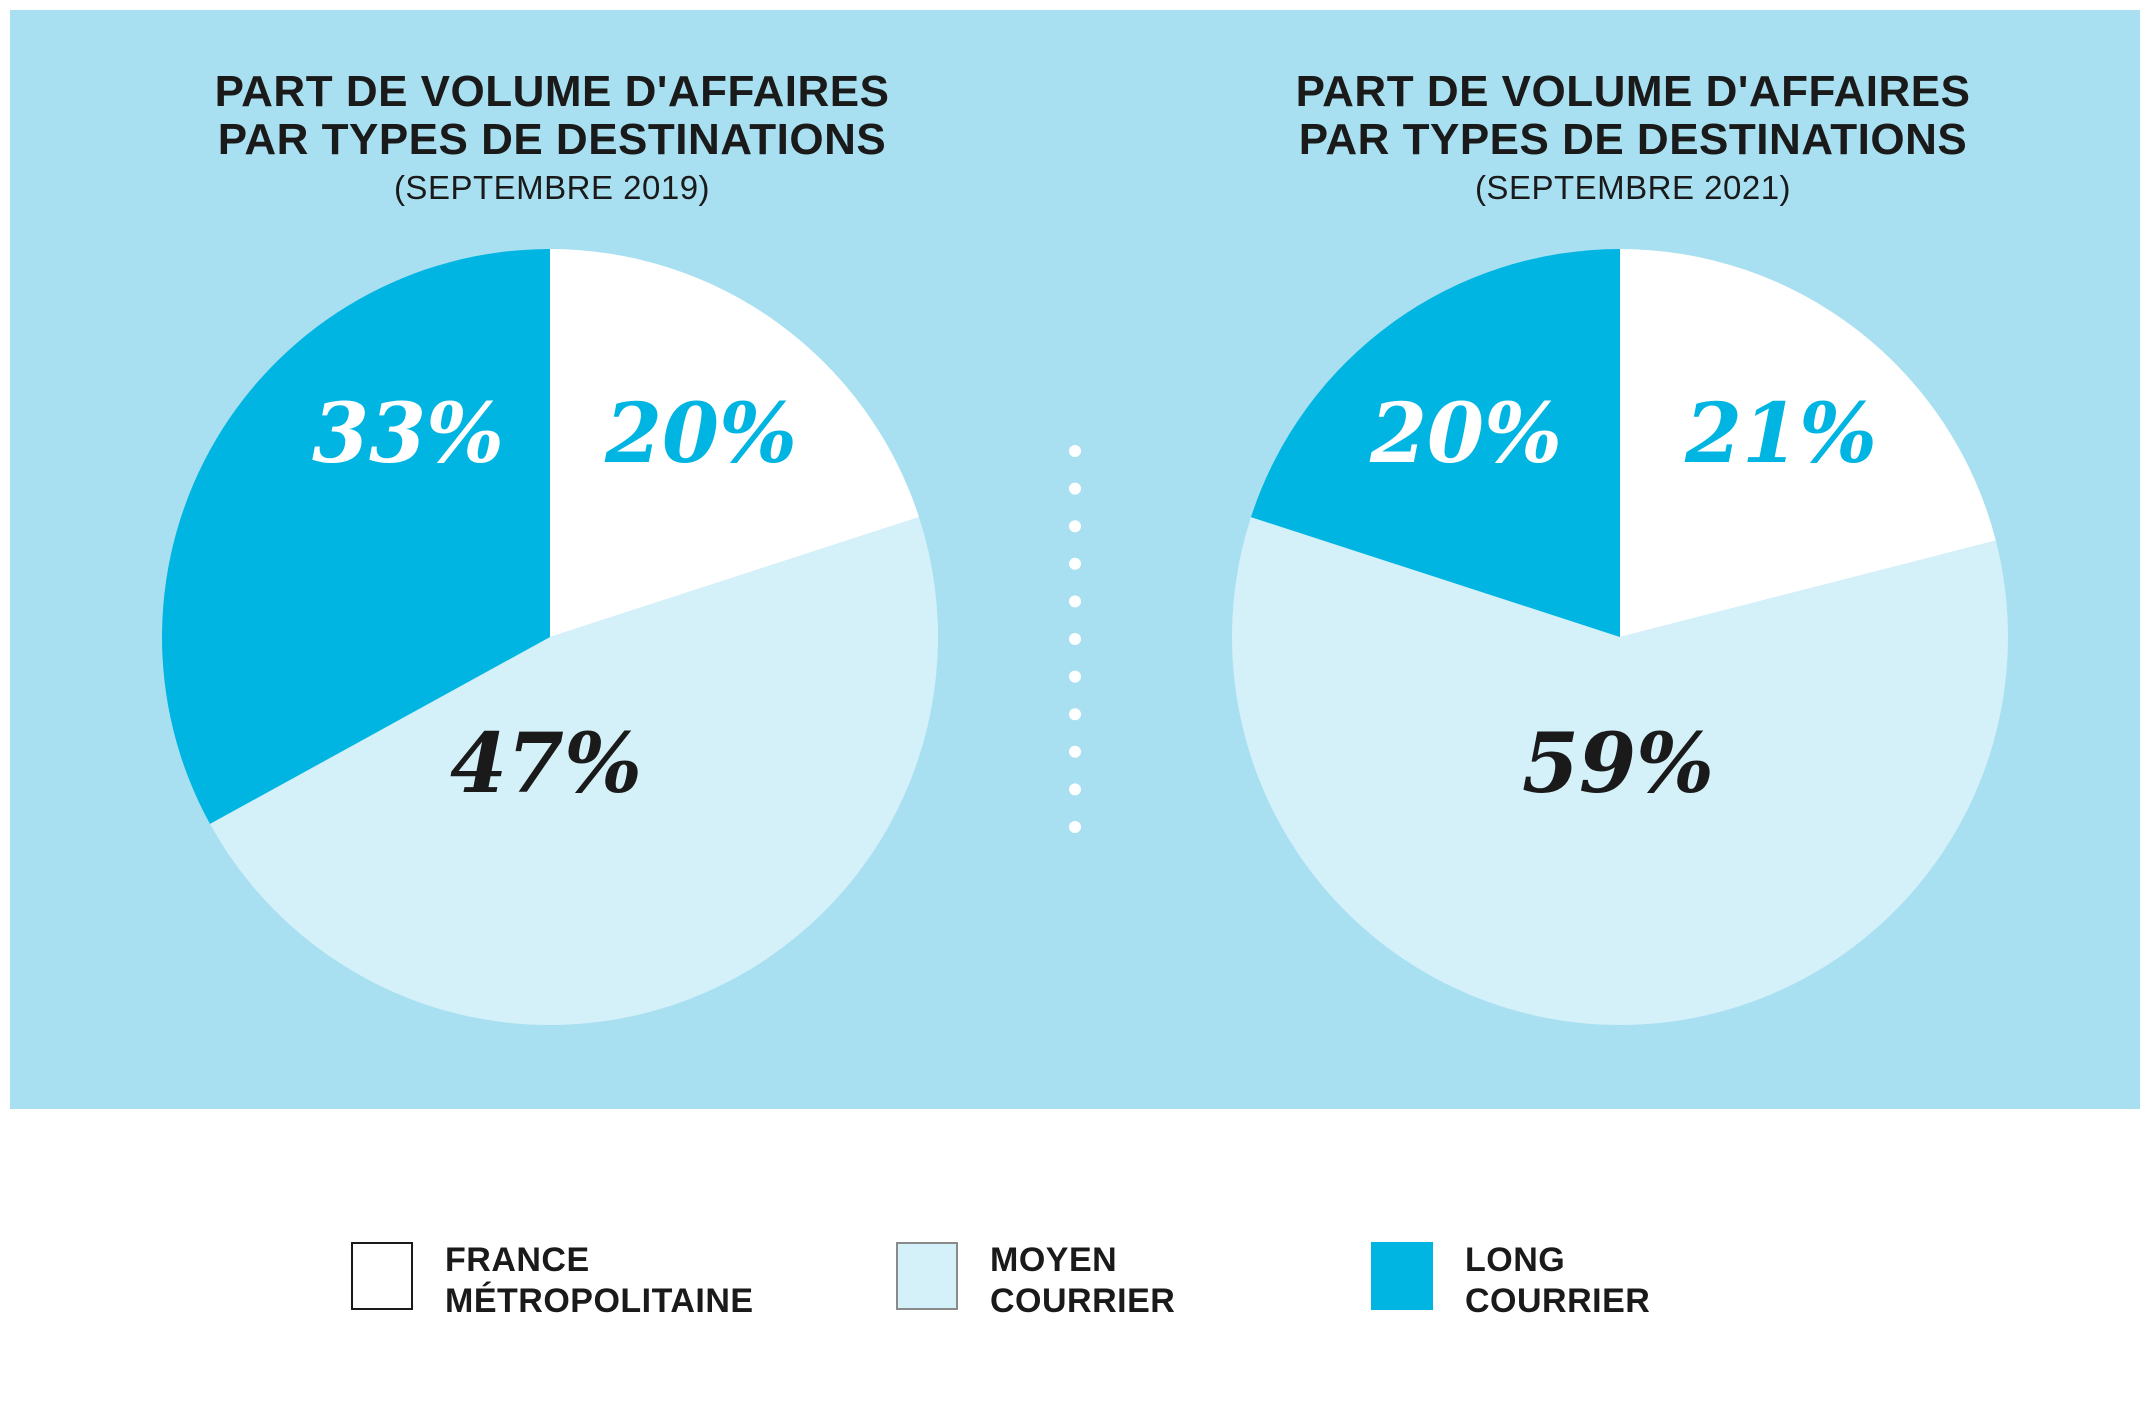  I want to click on pie-label-moyen: 59%, so click(1618, 764).